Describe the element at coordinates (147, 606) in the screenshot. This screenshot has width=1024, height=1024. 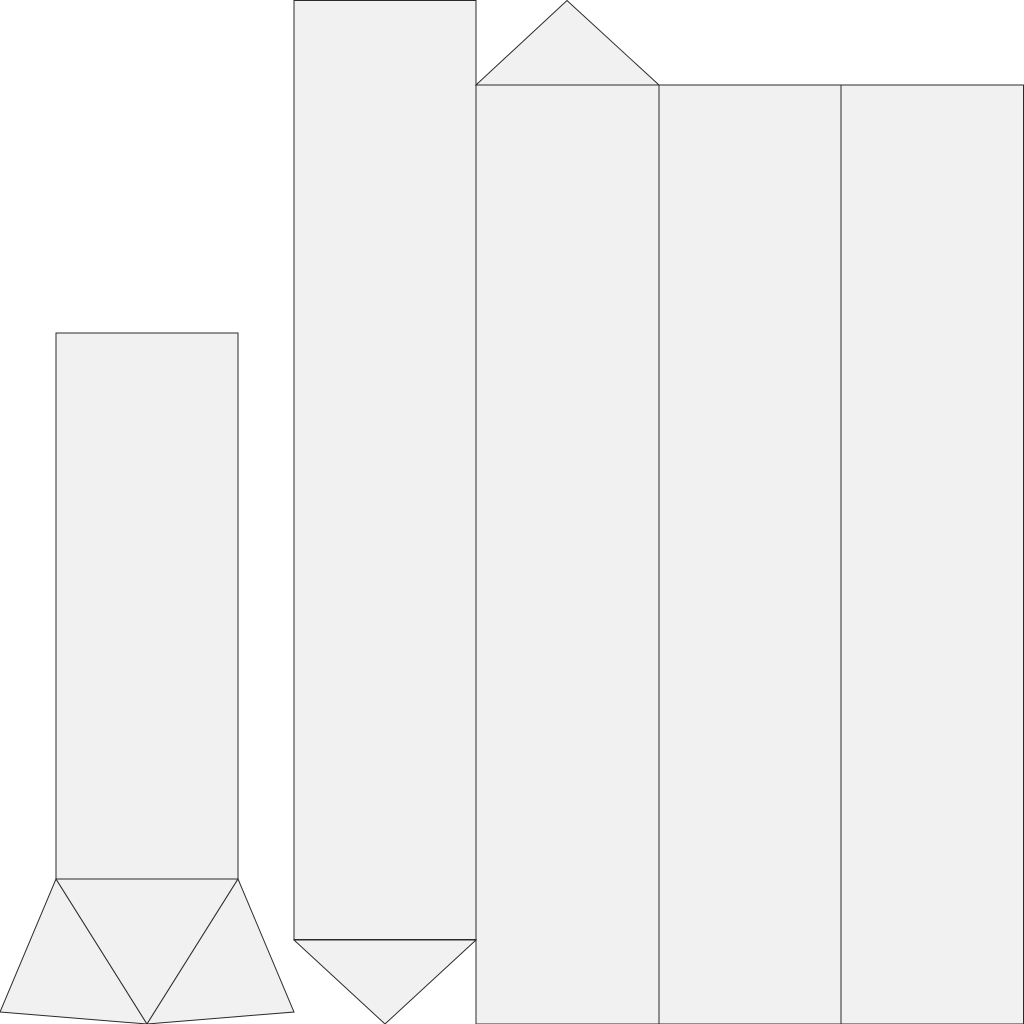
I see `left-net-rectangle-face` at that location.